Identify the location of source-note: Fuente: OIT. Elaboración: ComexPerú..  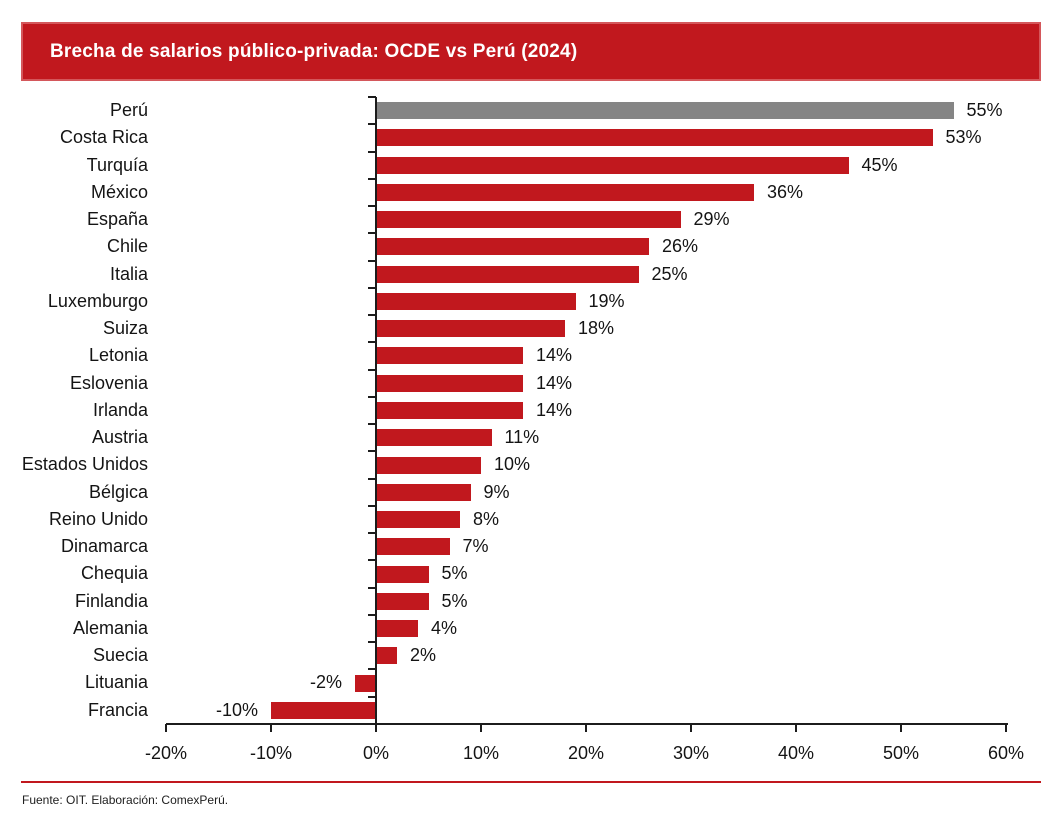
(125, 800).